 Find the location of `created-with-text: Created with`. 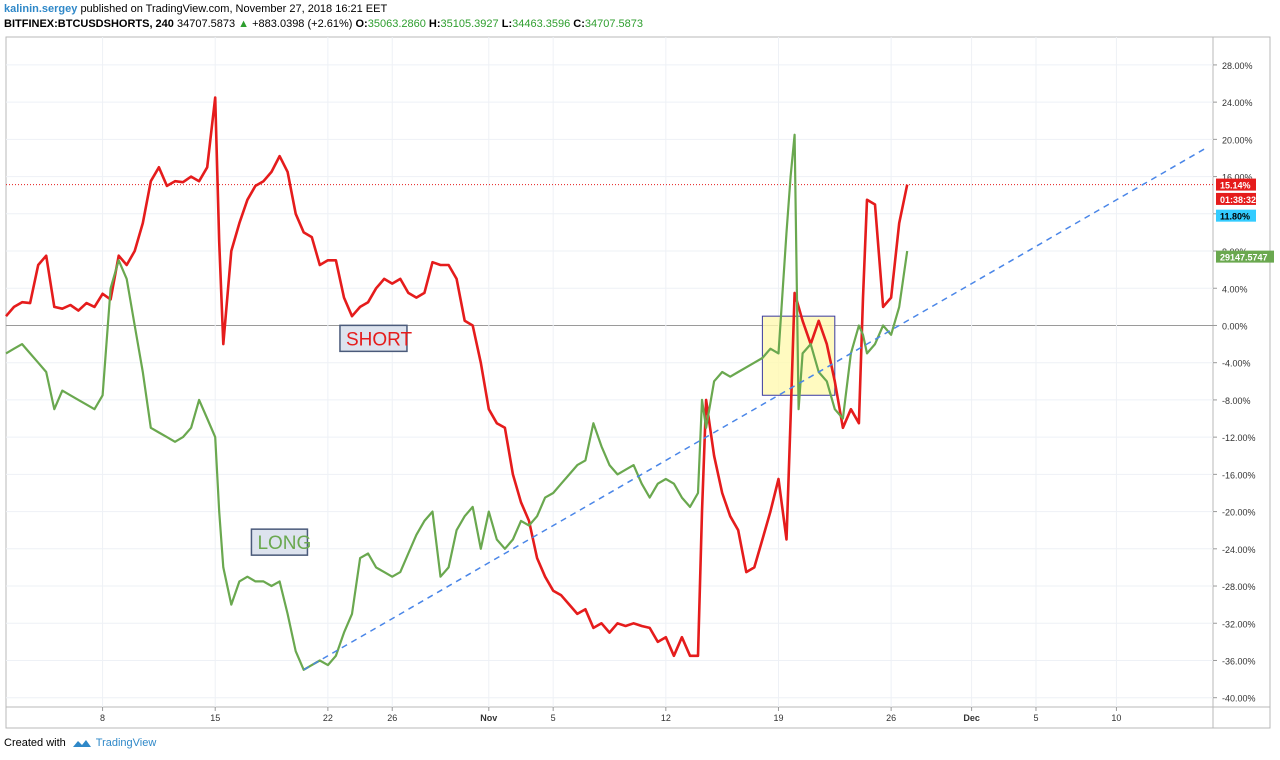

created-with-text: Created with is located at coordinates (35, 743).